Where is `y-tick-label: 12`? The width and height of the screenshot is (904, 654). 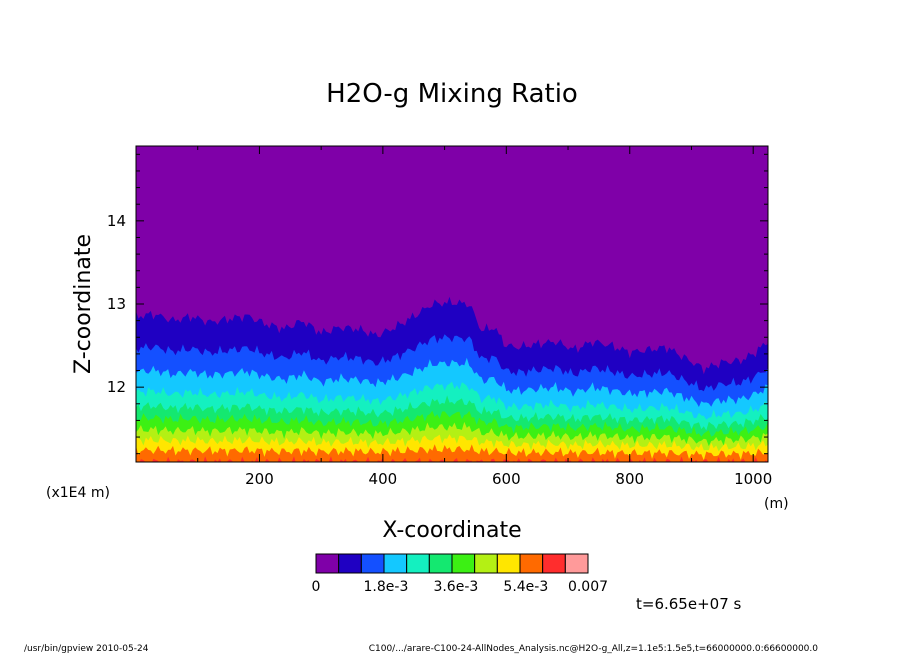
y-tick-label: 12 is located at coordinates (116, 387).